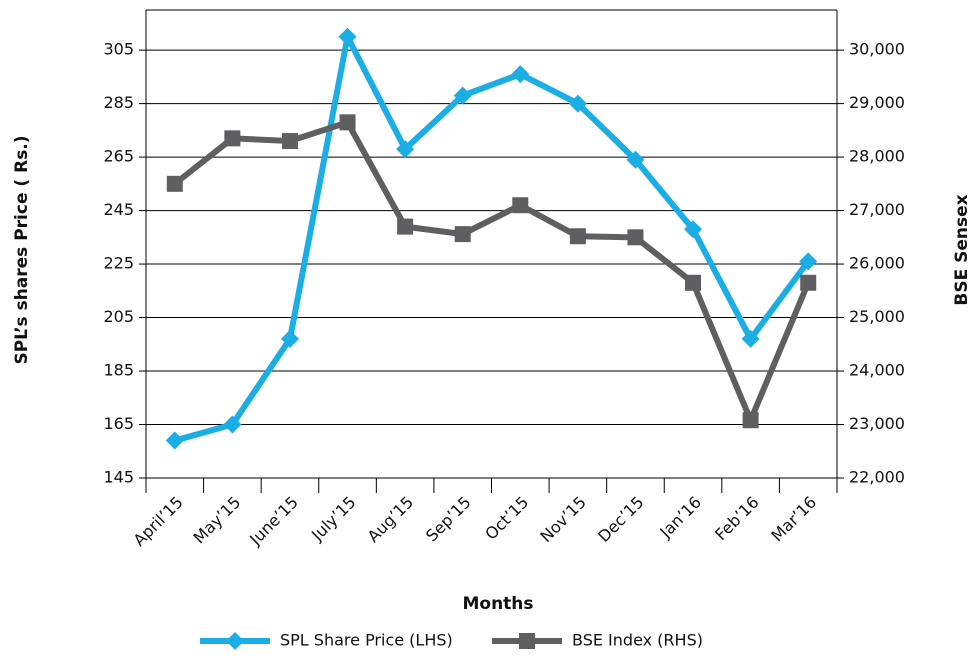 The width and height of the screenshot is (977, 657). What do you see at coordinates (118, 370) in the screenshot?
I see `y-tick-label: 185` at bounding box center [118, 370].